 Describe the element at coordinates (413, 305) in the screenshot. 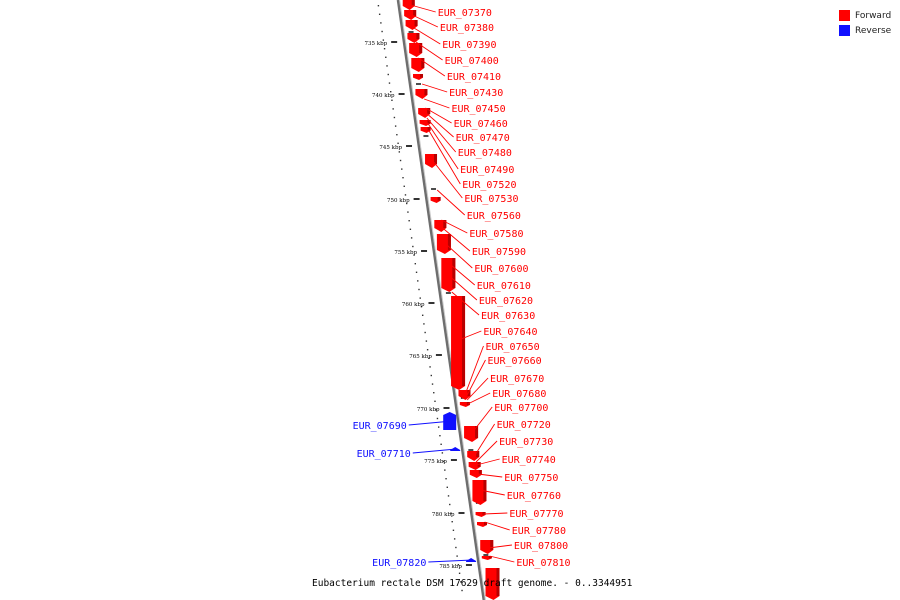

I see `scale-tick-label: 760 kbp` at that location.